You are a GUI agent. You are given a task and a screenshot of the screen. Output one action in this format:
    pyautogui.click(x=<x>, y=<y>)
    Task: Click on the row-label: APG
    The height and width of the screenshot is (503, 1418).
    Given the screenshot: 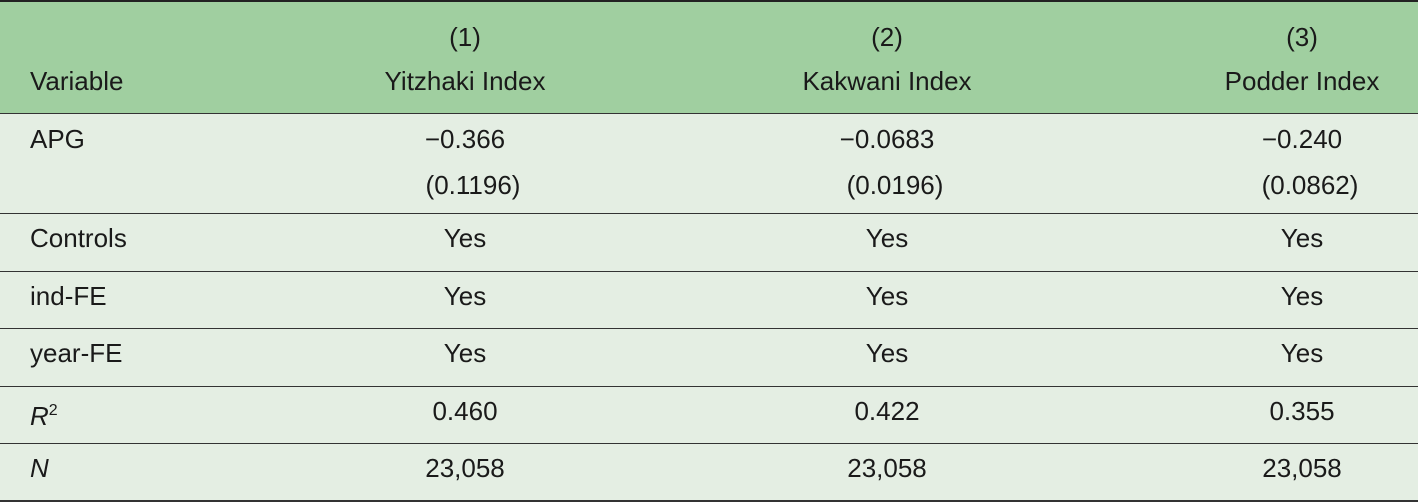 What is the action you would take?
    pyautogui.click(x=57, y=139)
    